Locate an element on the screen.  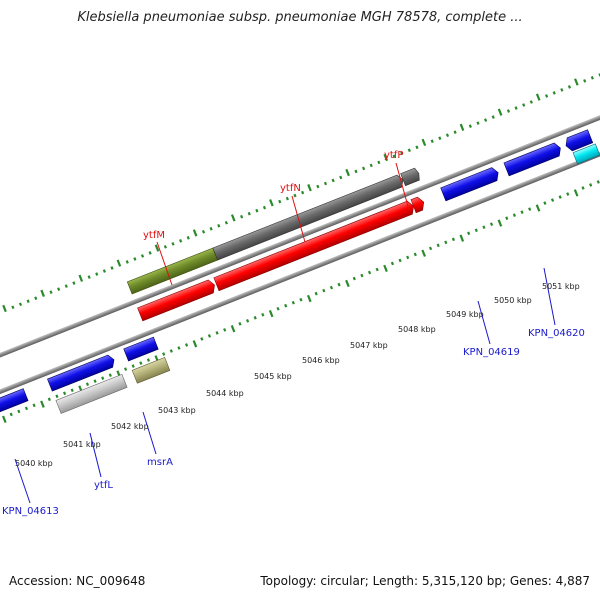
gene-label-ytfP: ytfP is located at coordinates (393, 155).